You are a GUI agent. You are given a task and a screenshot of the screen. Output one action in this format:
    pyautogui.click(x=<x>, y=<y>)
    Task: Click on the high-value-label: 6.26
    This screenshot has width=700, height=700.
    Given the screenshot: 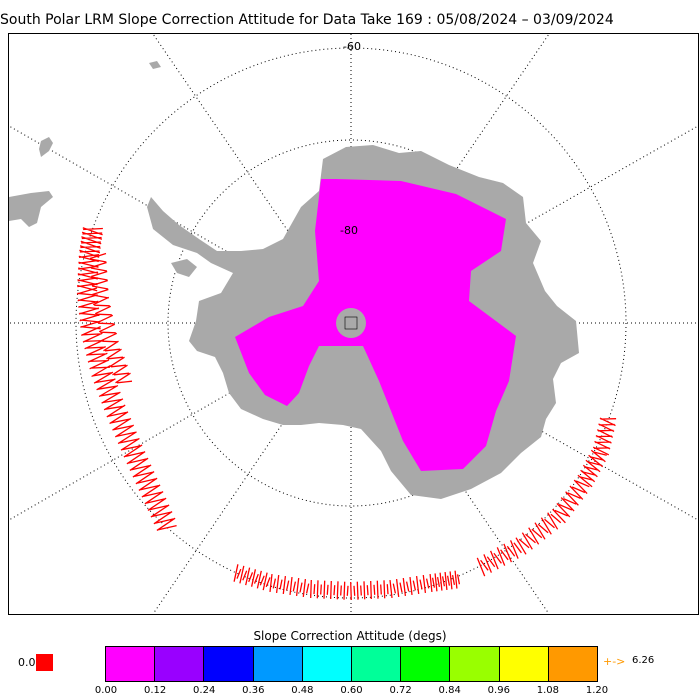 What is the action you would take?
    pyautogui.click(x=643, y=660)
    